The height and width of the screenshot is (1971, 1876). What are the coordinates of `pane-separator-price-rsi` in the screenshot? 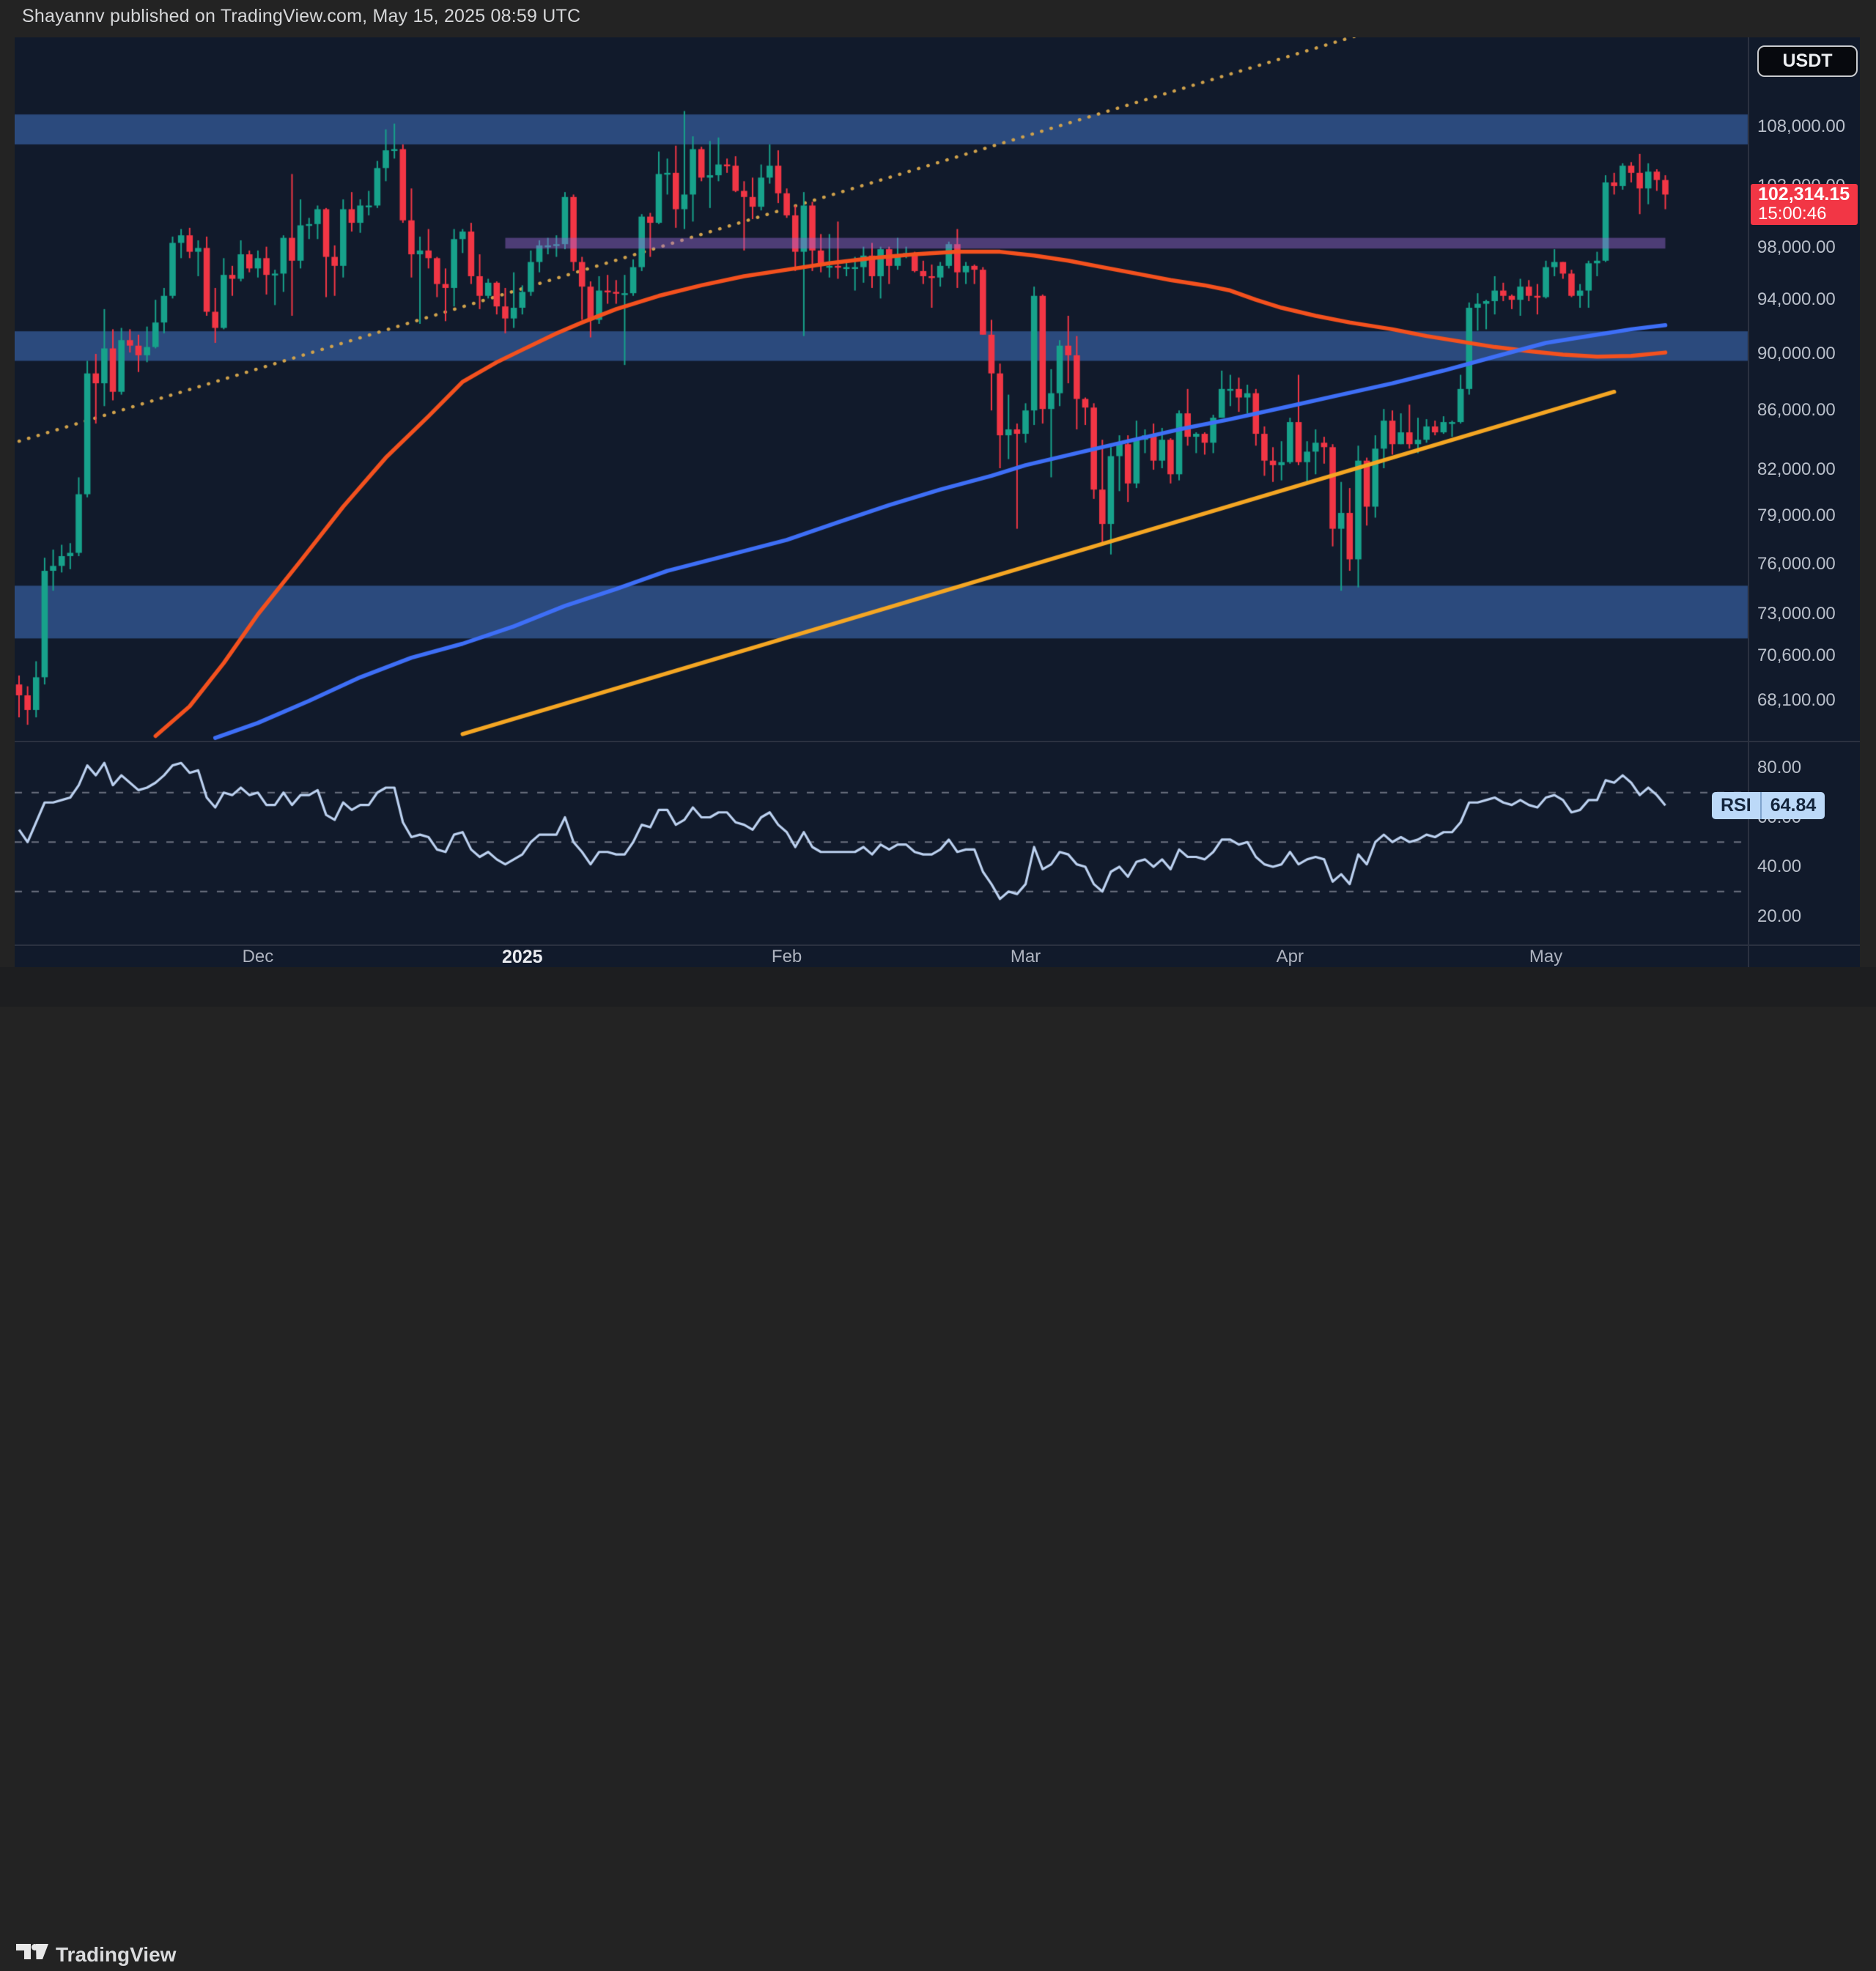 It's located at (937, 741).